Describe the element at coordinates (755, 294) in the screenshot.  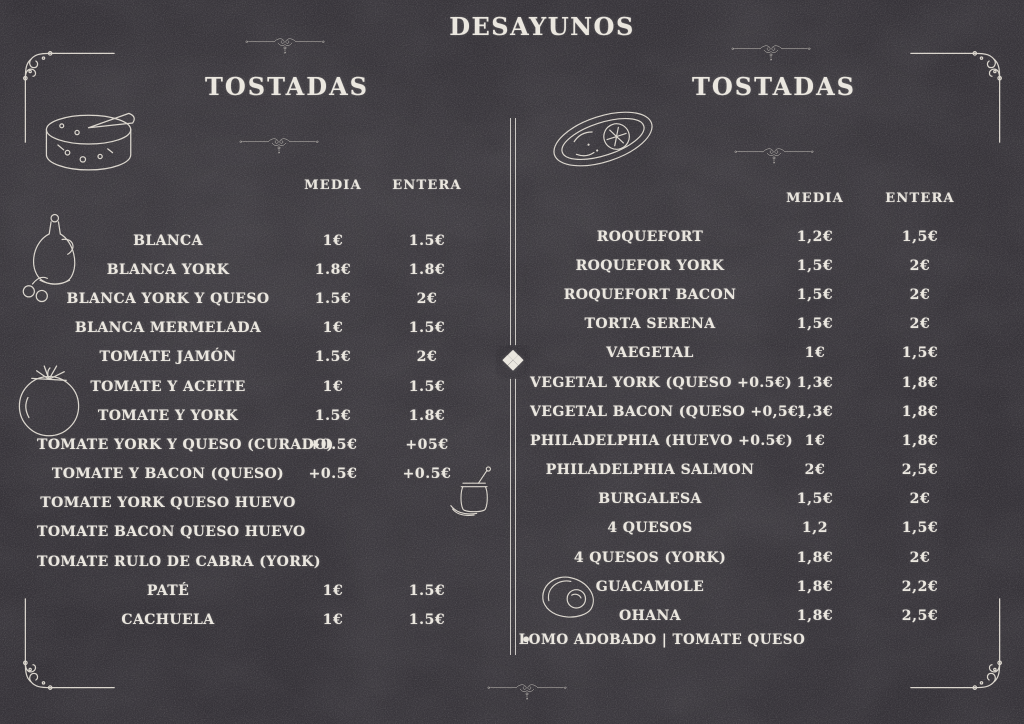
I see `menu-item-row: ROQUEFORT BACON 1,5€ 2€` at that location.